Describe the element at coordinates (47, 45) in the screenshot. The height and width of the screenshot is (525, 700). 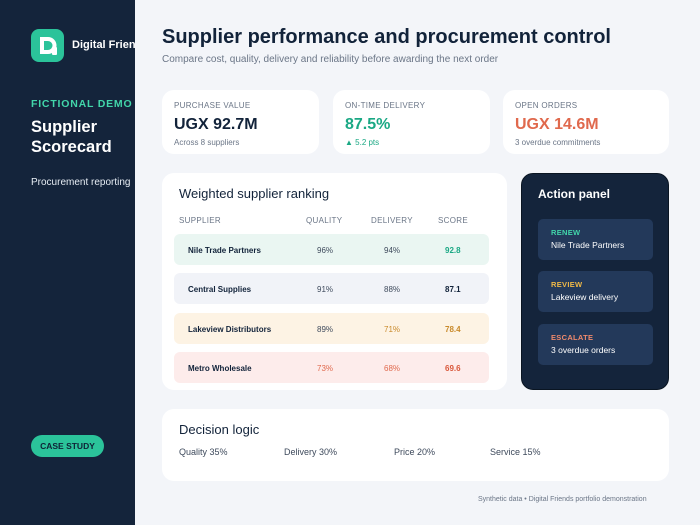
I see `d-logo-icon` at that location.